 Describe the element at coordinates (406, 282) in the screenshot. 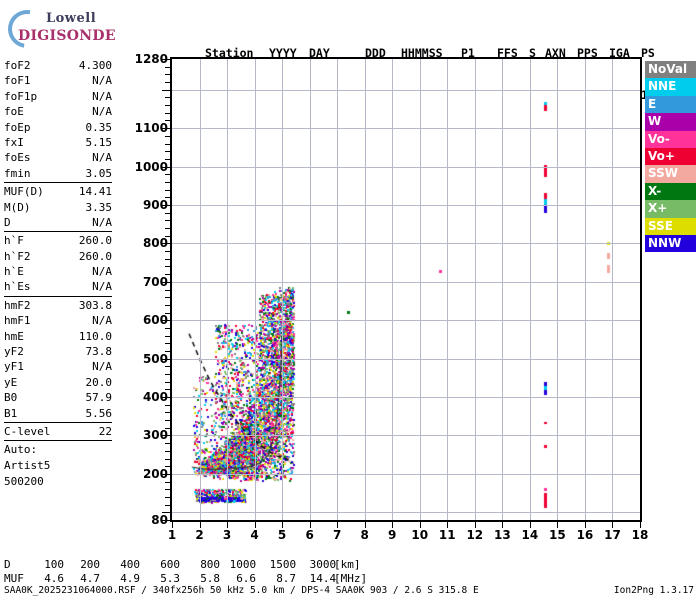

I see `gridline-horizontal` at that location.